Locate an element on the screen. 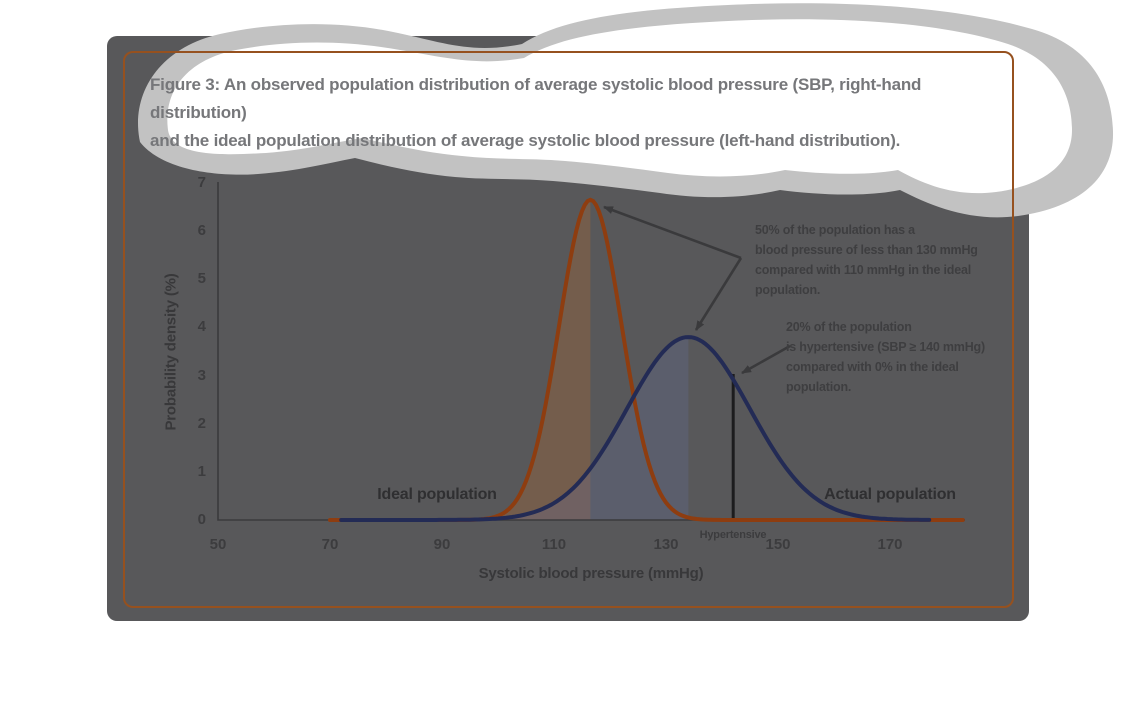 Image resolution: width=1134 pixels, height=716 pixels. actual-shaded-area is located at coordinates (585, 428).